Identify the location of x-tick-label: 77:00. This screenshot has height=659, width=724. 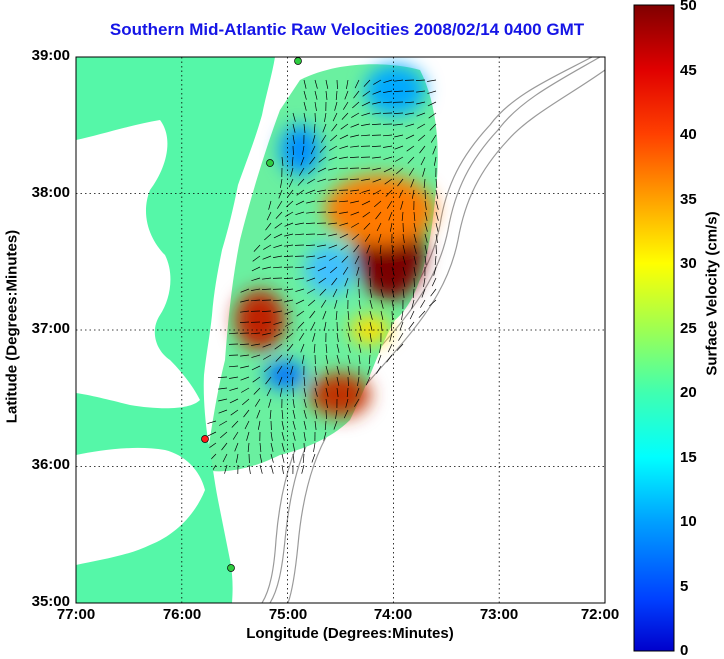
(76, 614).